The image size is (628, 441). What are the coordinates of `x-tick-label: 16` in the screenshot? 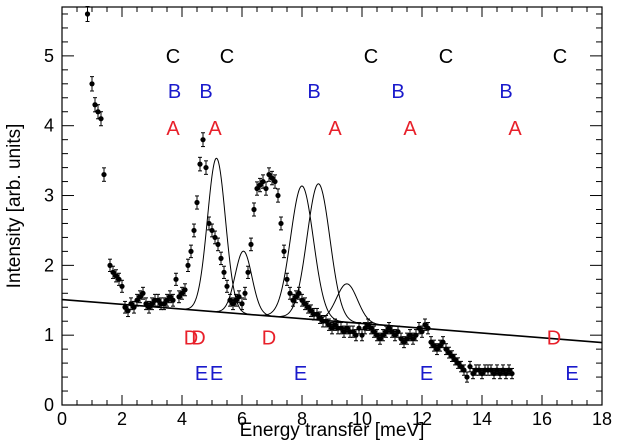 It's located at (542, 419).